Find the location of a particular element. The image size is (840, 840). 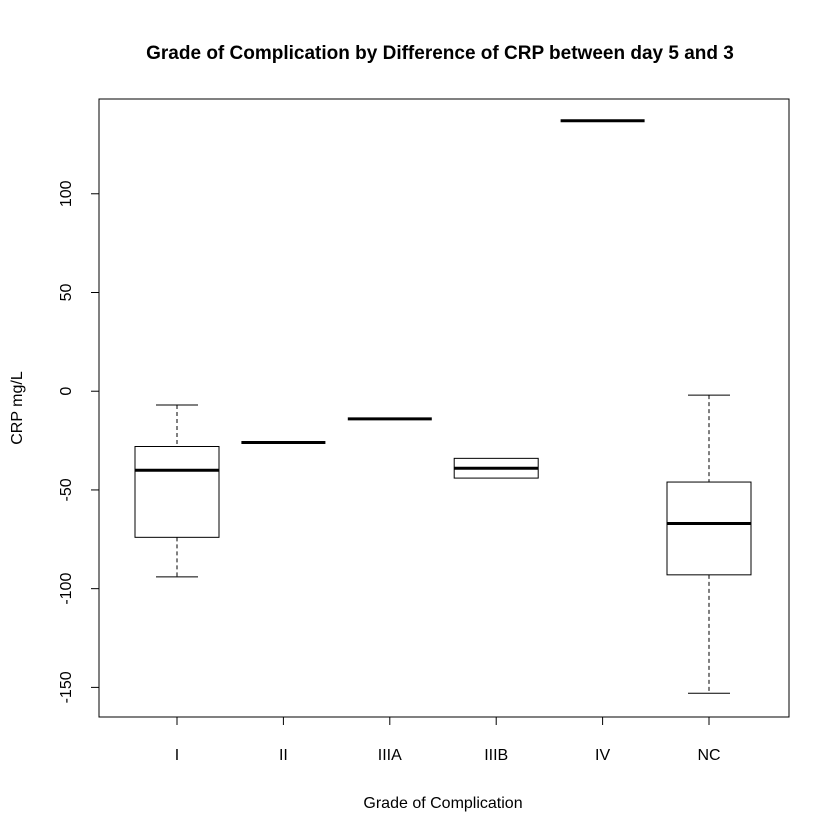

x-tick-label: IV is located at coordinates (602, 755).